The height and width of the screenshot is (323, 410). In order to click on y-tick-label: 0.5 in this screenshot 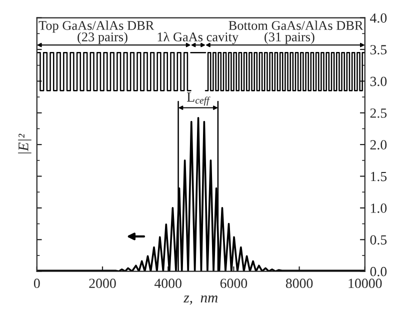, I will do `click(378, 240)`.